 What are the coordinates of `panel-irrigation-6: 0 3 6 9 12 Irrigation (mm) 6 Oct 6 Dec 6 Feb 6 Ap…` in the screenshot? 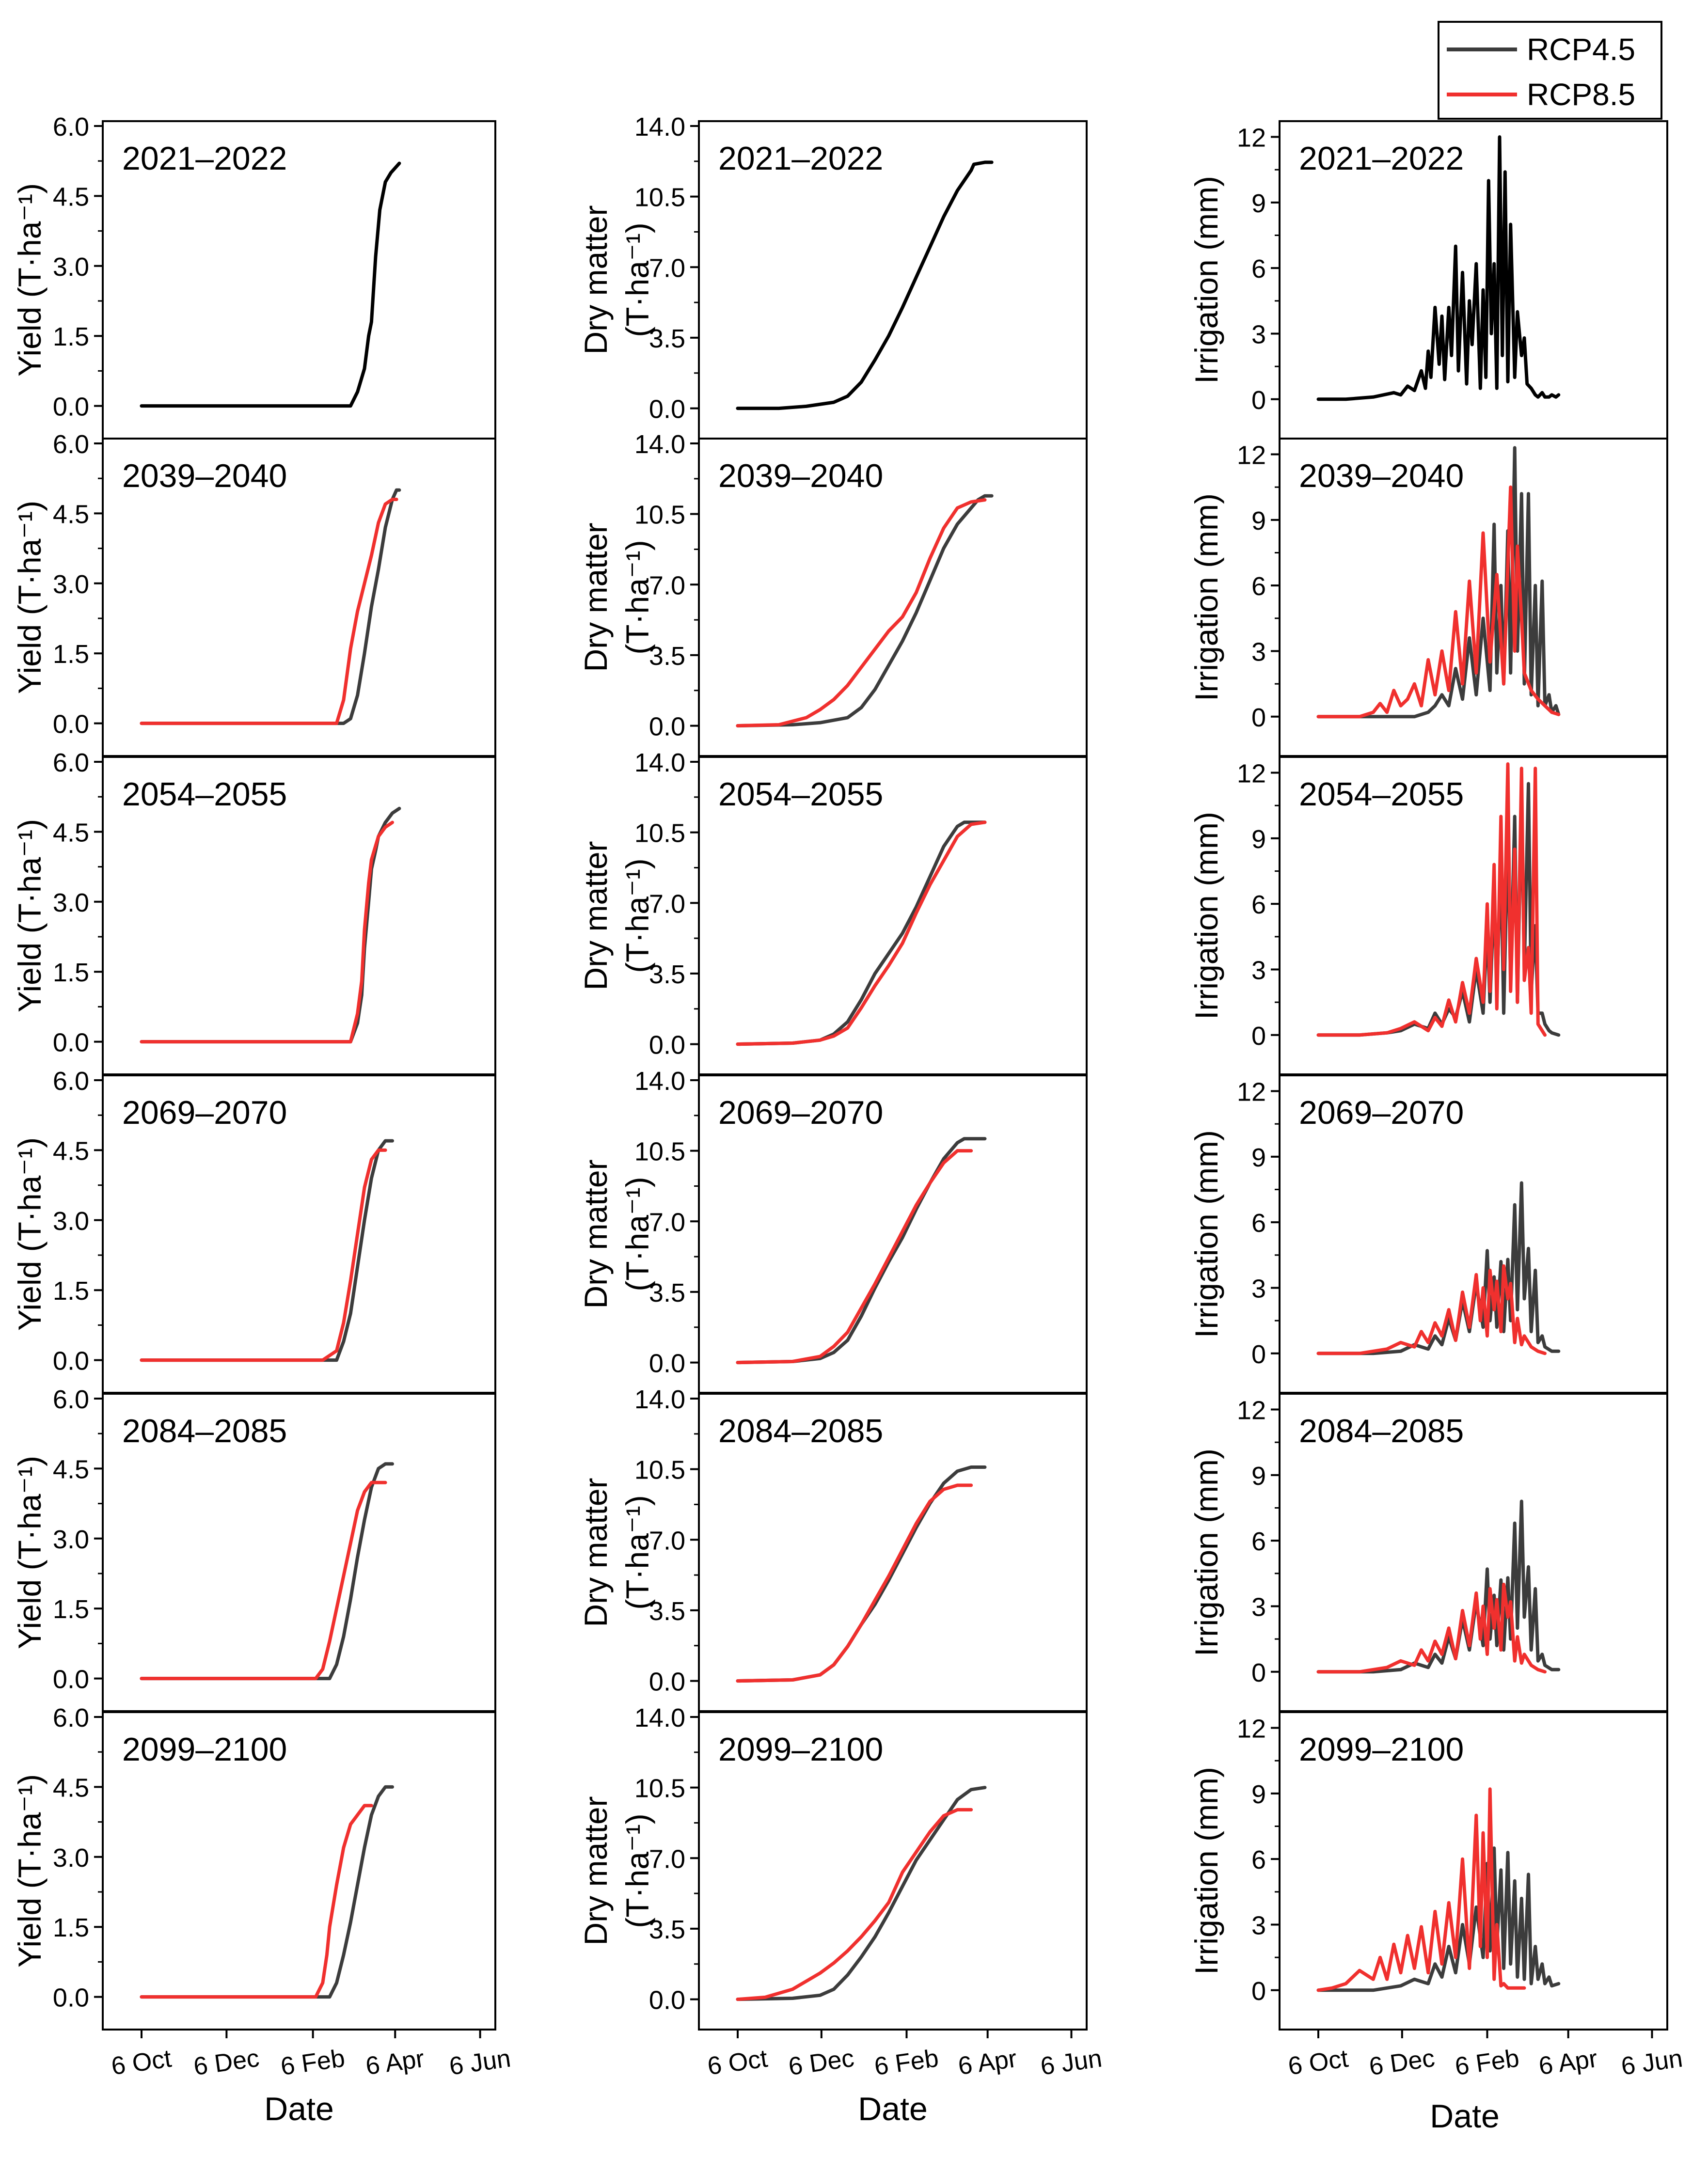 It's located at (1436, 1896).